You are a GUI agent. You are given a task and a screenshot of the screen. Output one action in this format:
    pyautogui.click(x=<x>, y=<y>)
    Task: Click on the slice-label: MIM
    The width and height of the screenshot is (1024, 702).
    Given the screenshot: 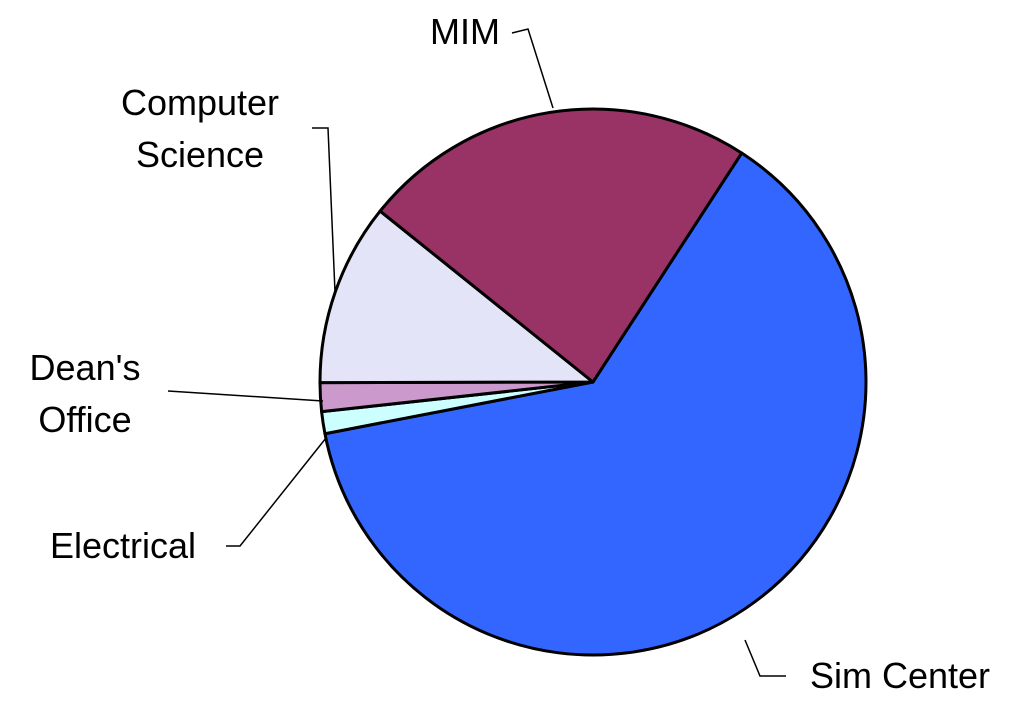 What is the action you would take?
    pyautogui.click(x=465, y=31)
    